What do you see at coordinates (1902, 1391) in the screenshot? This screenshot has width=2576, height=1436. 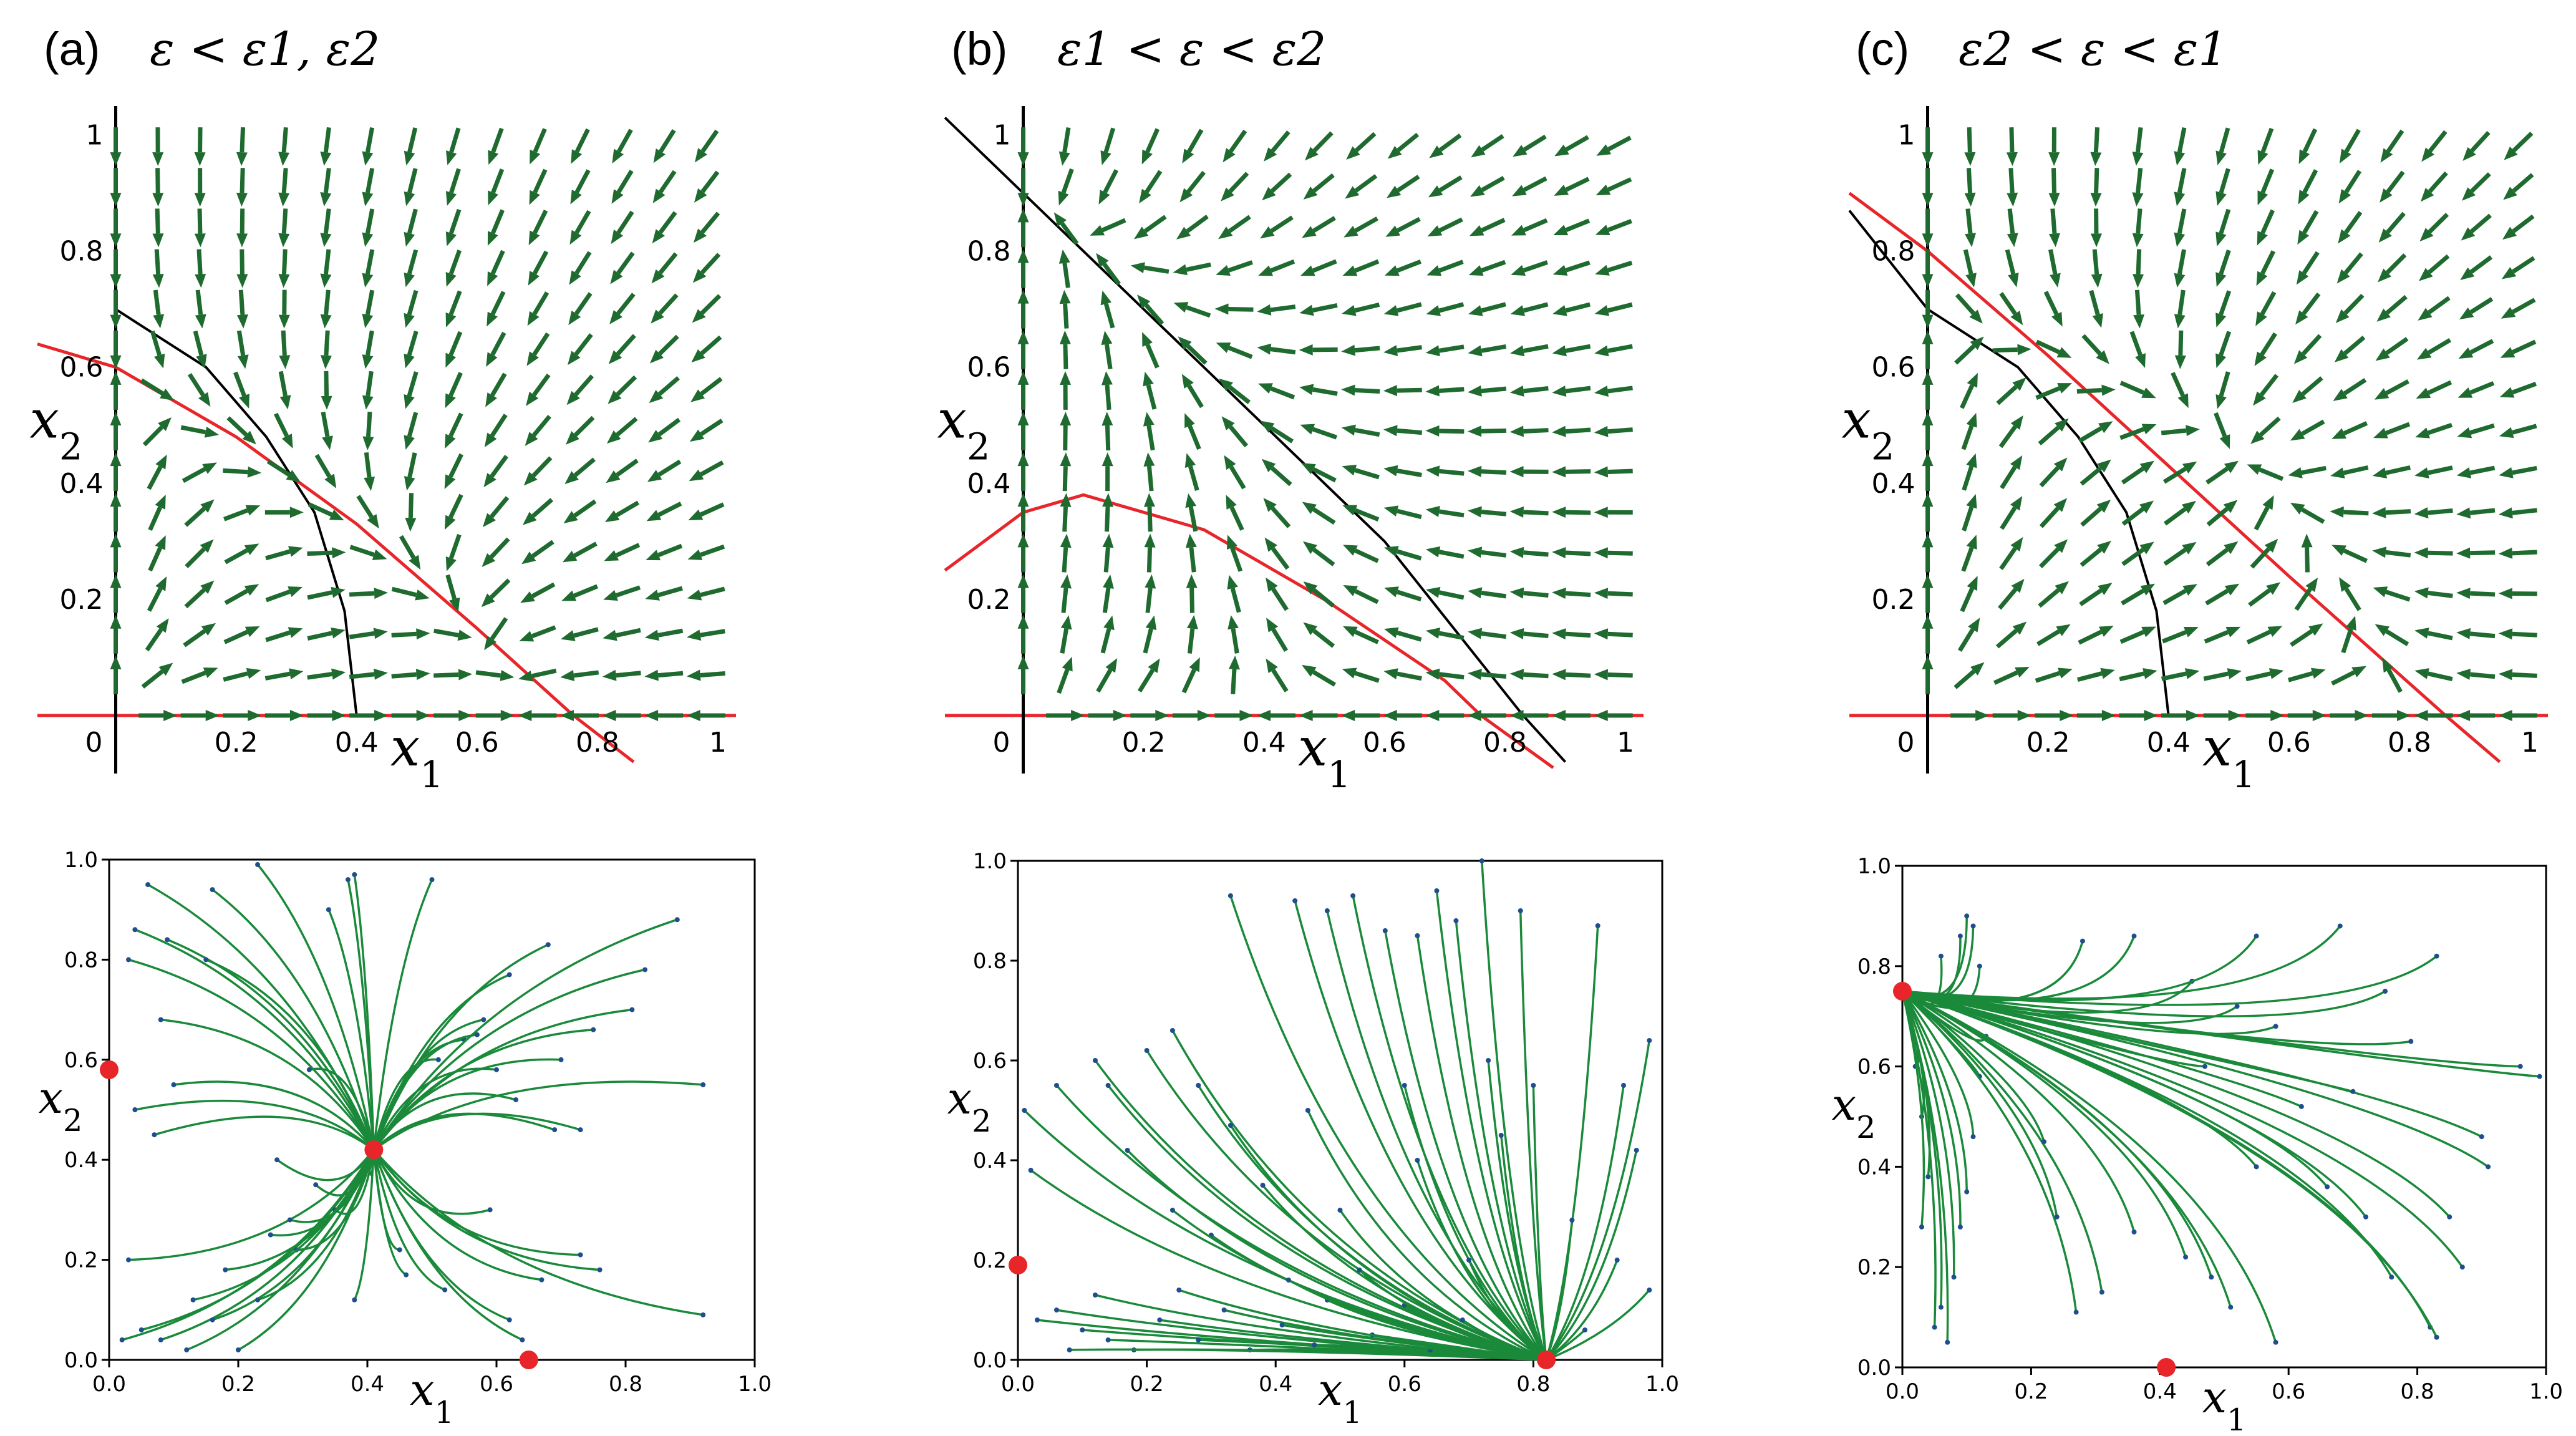 I see `x-tick-label: 0.0` at bounding box center [1902, 1391].